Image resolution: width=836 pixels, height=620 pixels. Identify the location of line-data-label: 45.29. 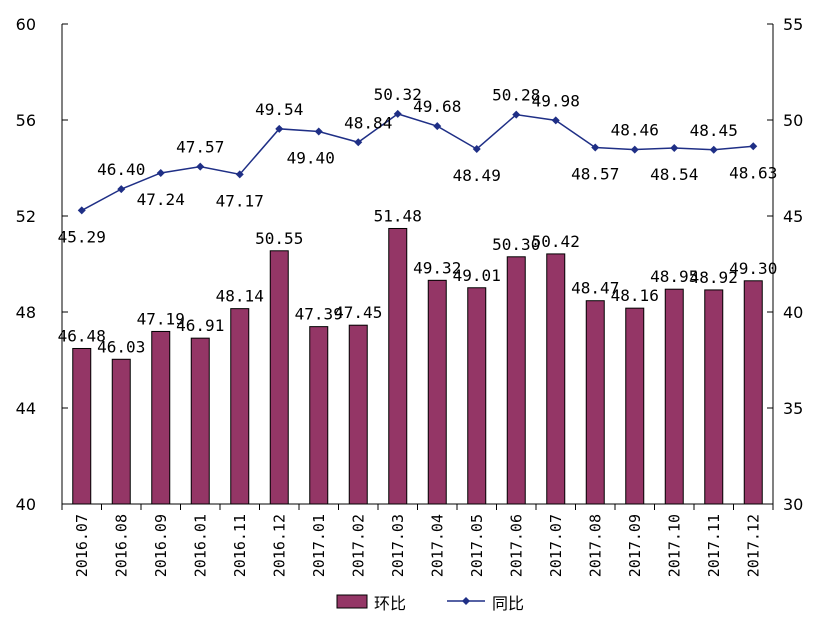
(82, 236).